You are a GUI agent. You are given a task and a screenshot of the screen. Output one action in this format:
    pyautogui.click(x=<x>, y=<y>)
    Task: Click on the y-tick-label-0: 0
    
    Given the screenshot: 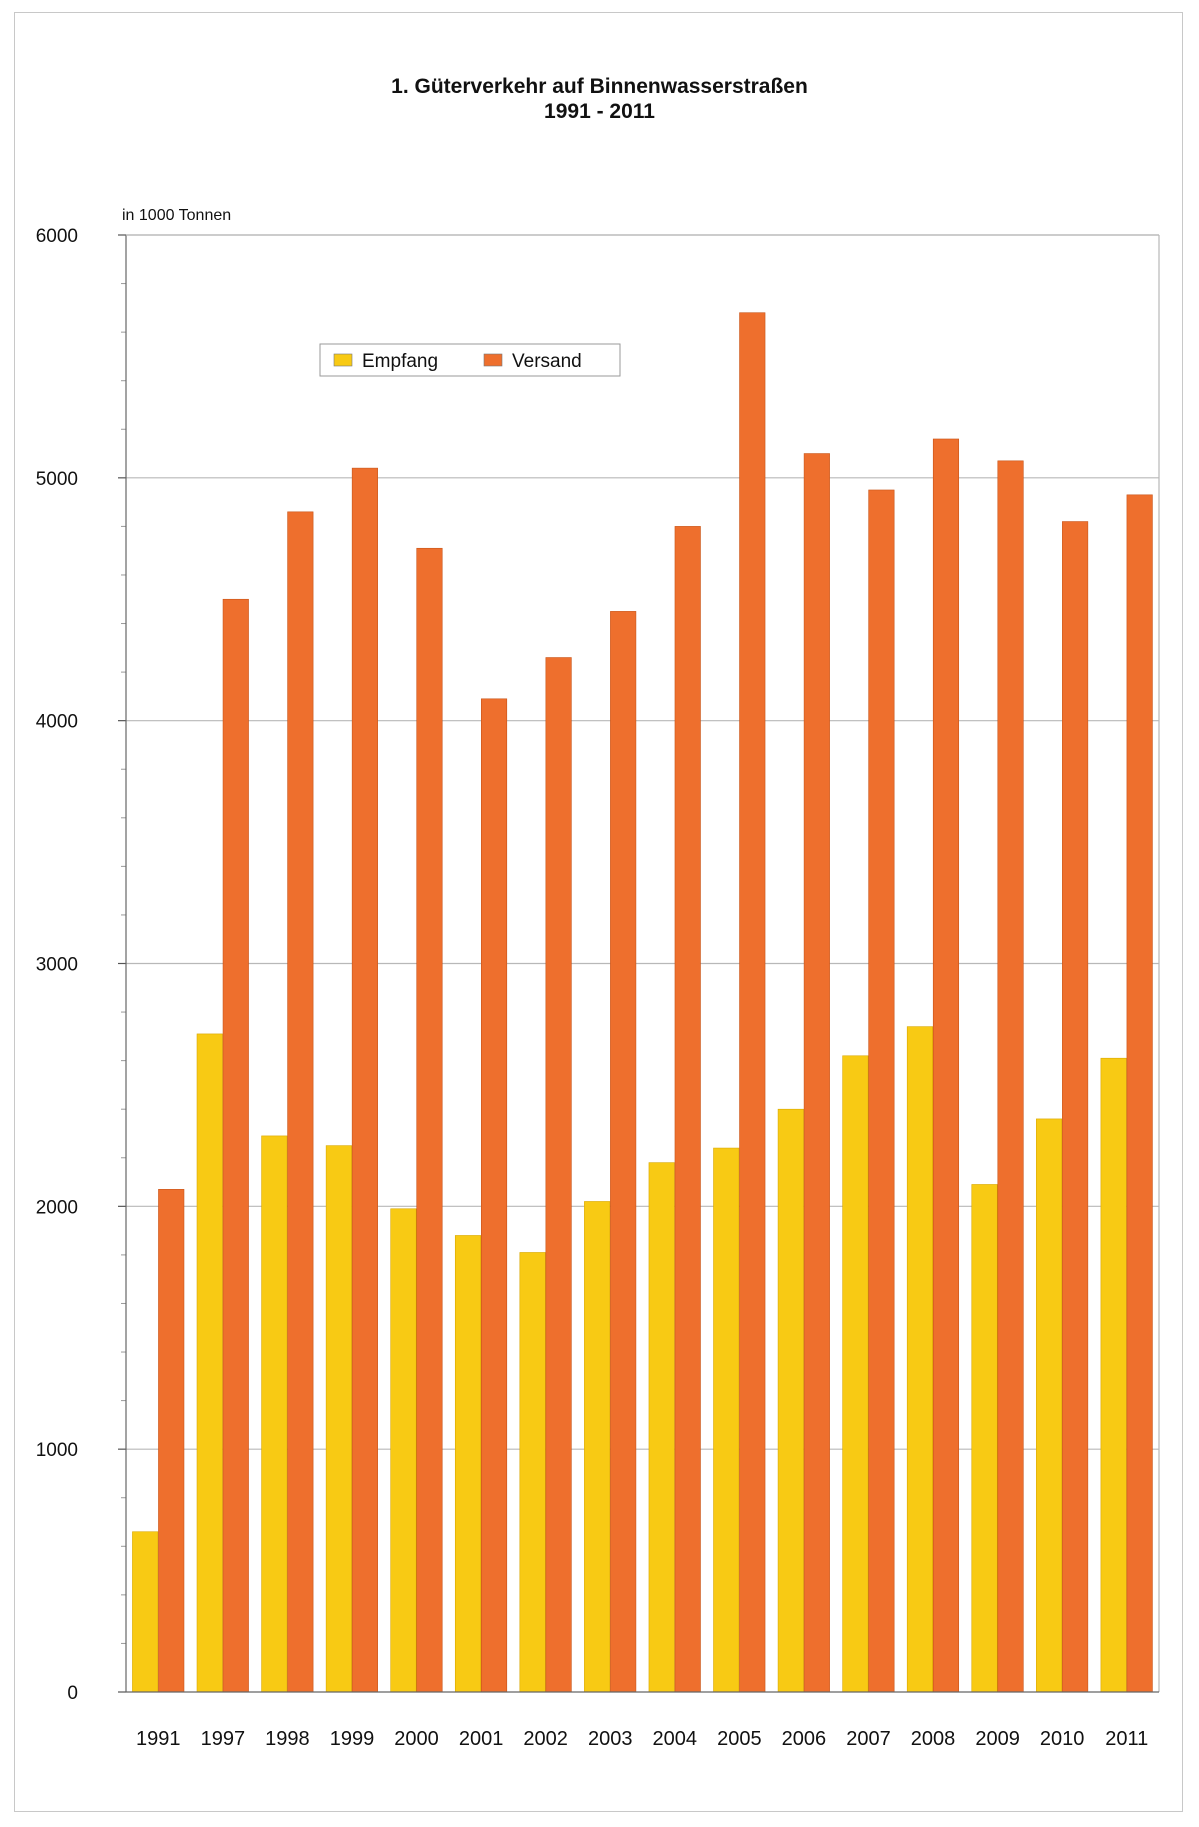 What is the action you would take?
    pyautogui.click(x=72, y=1693)
    